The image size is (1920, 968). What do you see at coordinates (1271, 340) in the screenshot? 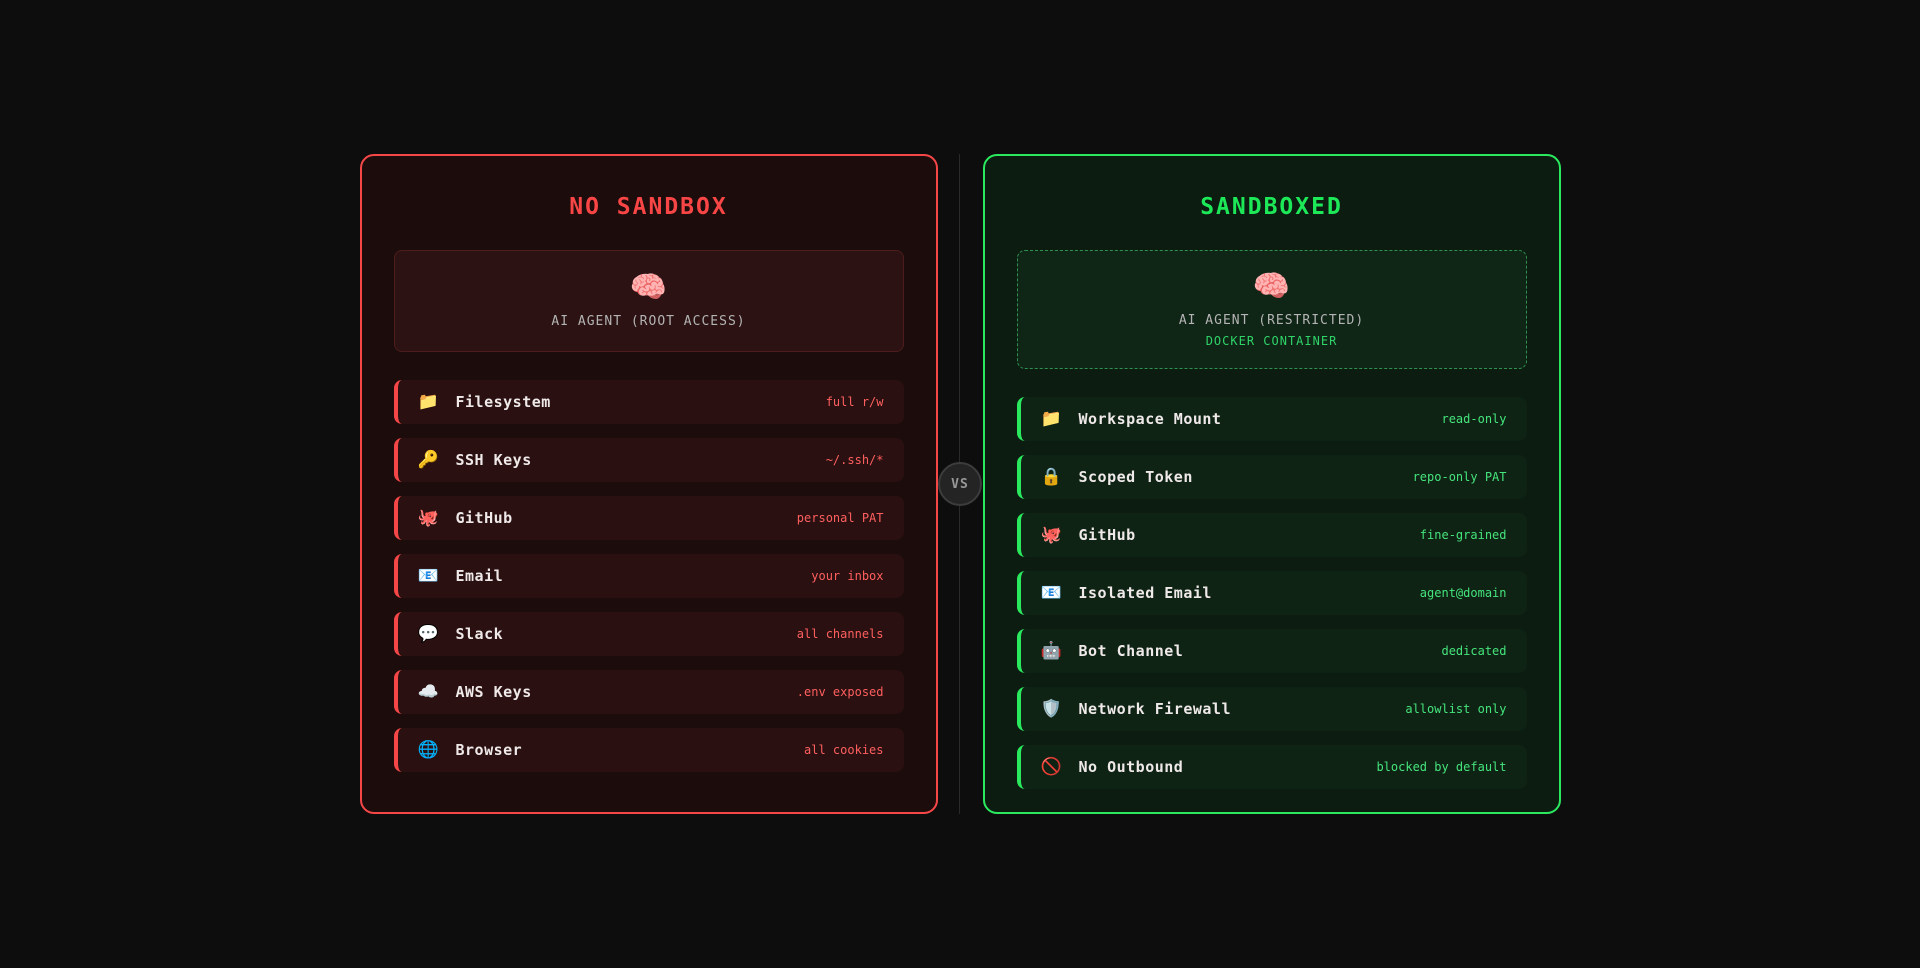
I see `agent-sublabel: DOCKER CONTAINER` at bounding box center [1271, 340].